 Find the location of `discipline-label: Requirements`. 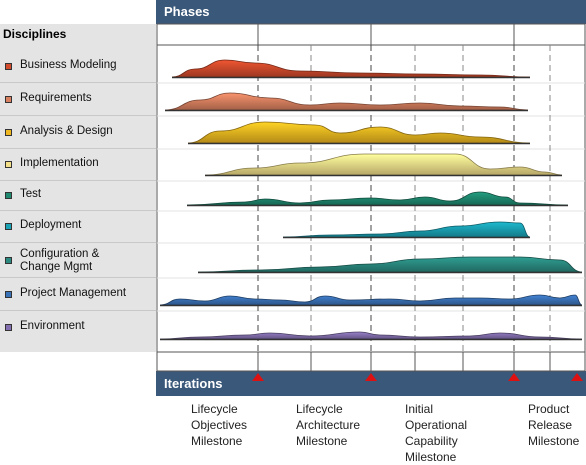

discipline-label: Requirements is located at coordinates (56, 97).